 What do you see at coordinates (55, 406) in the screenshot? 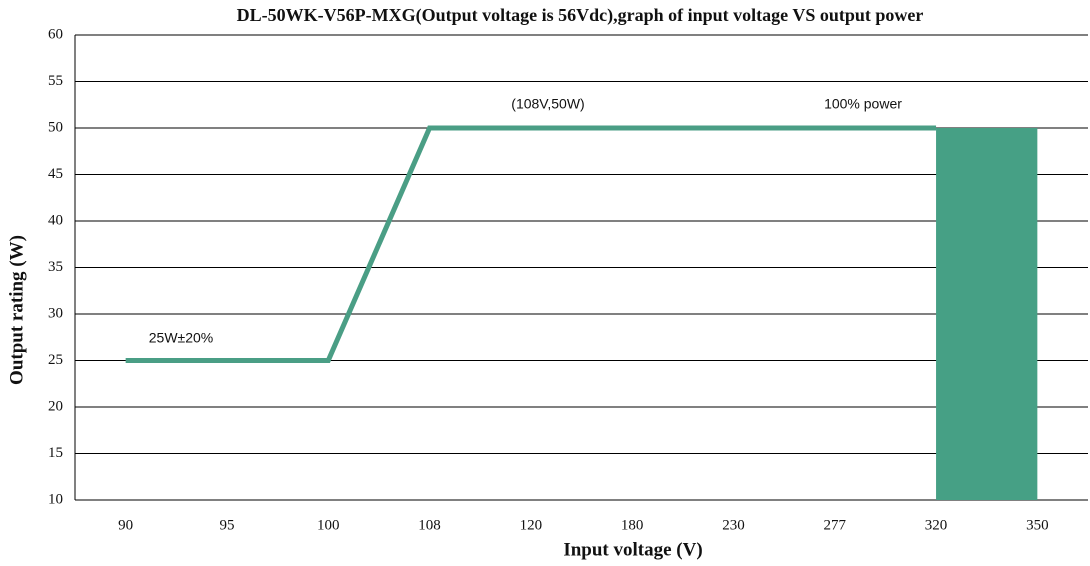
I see `y-tick-label: 20` at bounding box center [55, 406].